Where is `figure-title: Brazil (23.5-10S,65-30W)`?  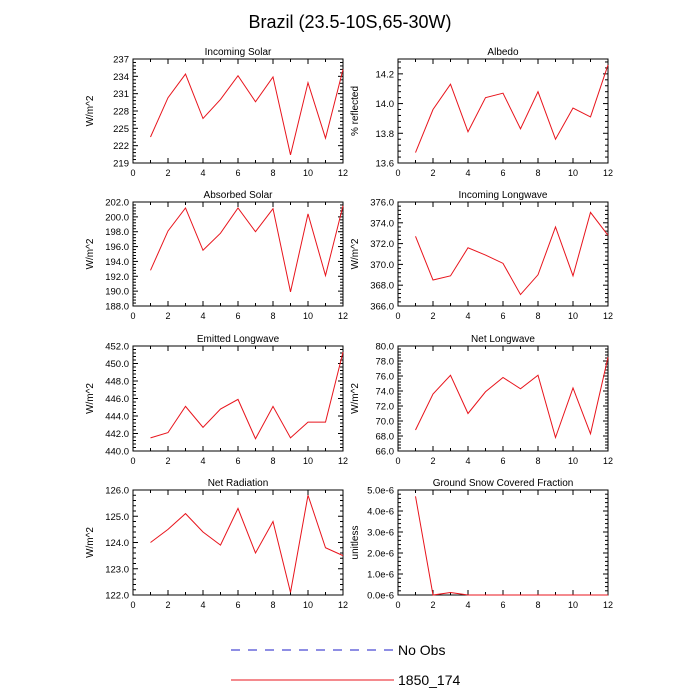 figure-title: Brazil (23.5-10S,65-30W) is located at coordinates (349, 22).